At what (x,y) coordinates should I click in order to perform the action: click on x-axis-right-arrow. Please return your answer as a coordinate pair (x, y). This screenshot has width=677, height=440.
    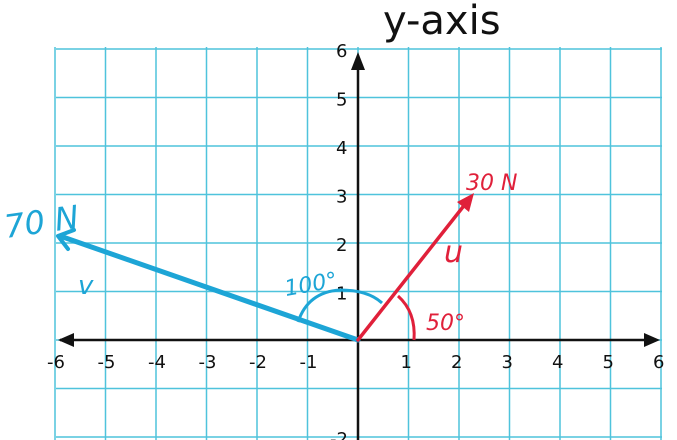
    Looking at the image, I should click on (652, 340).